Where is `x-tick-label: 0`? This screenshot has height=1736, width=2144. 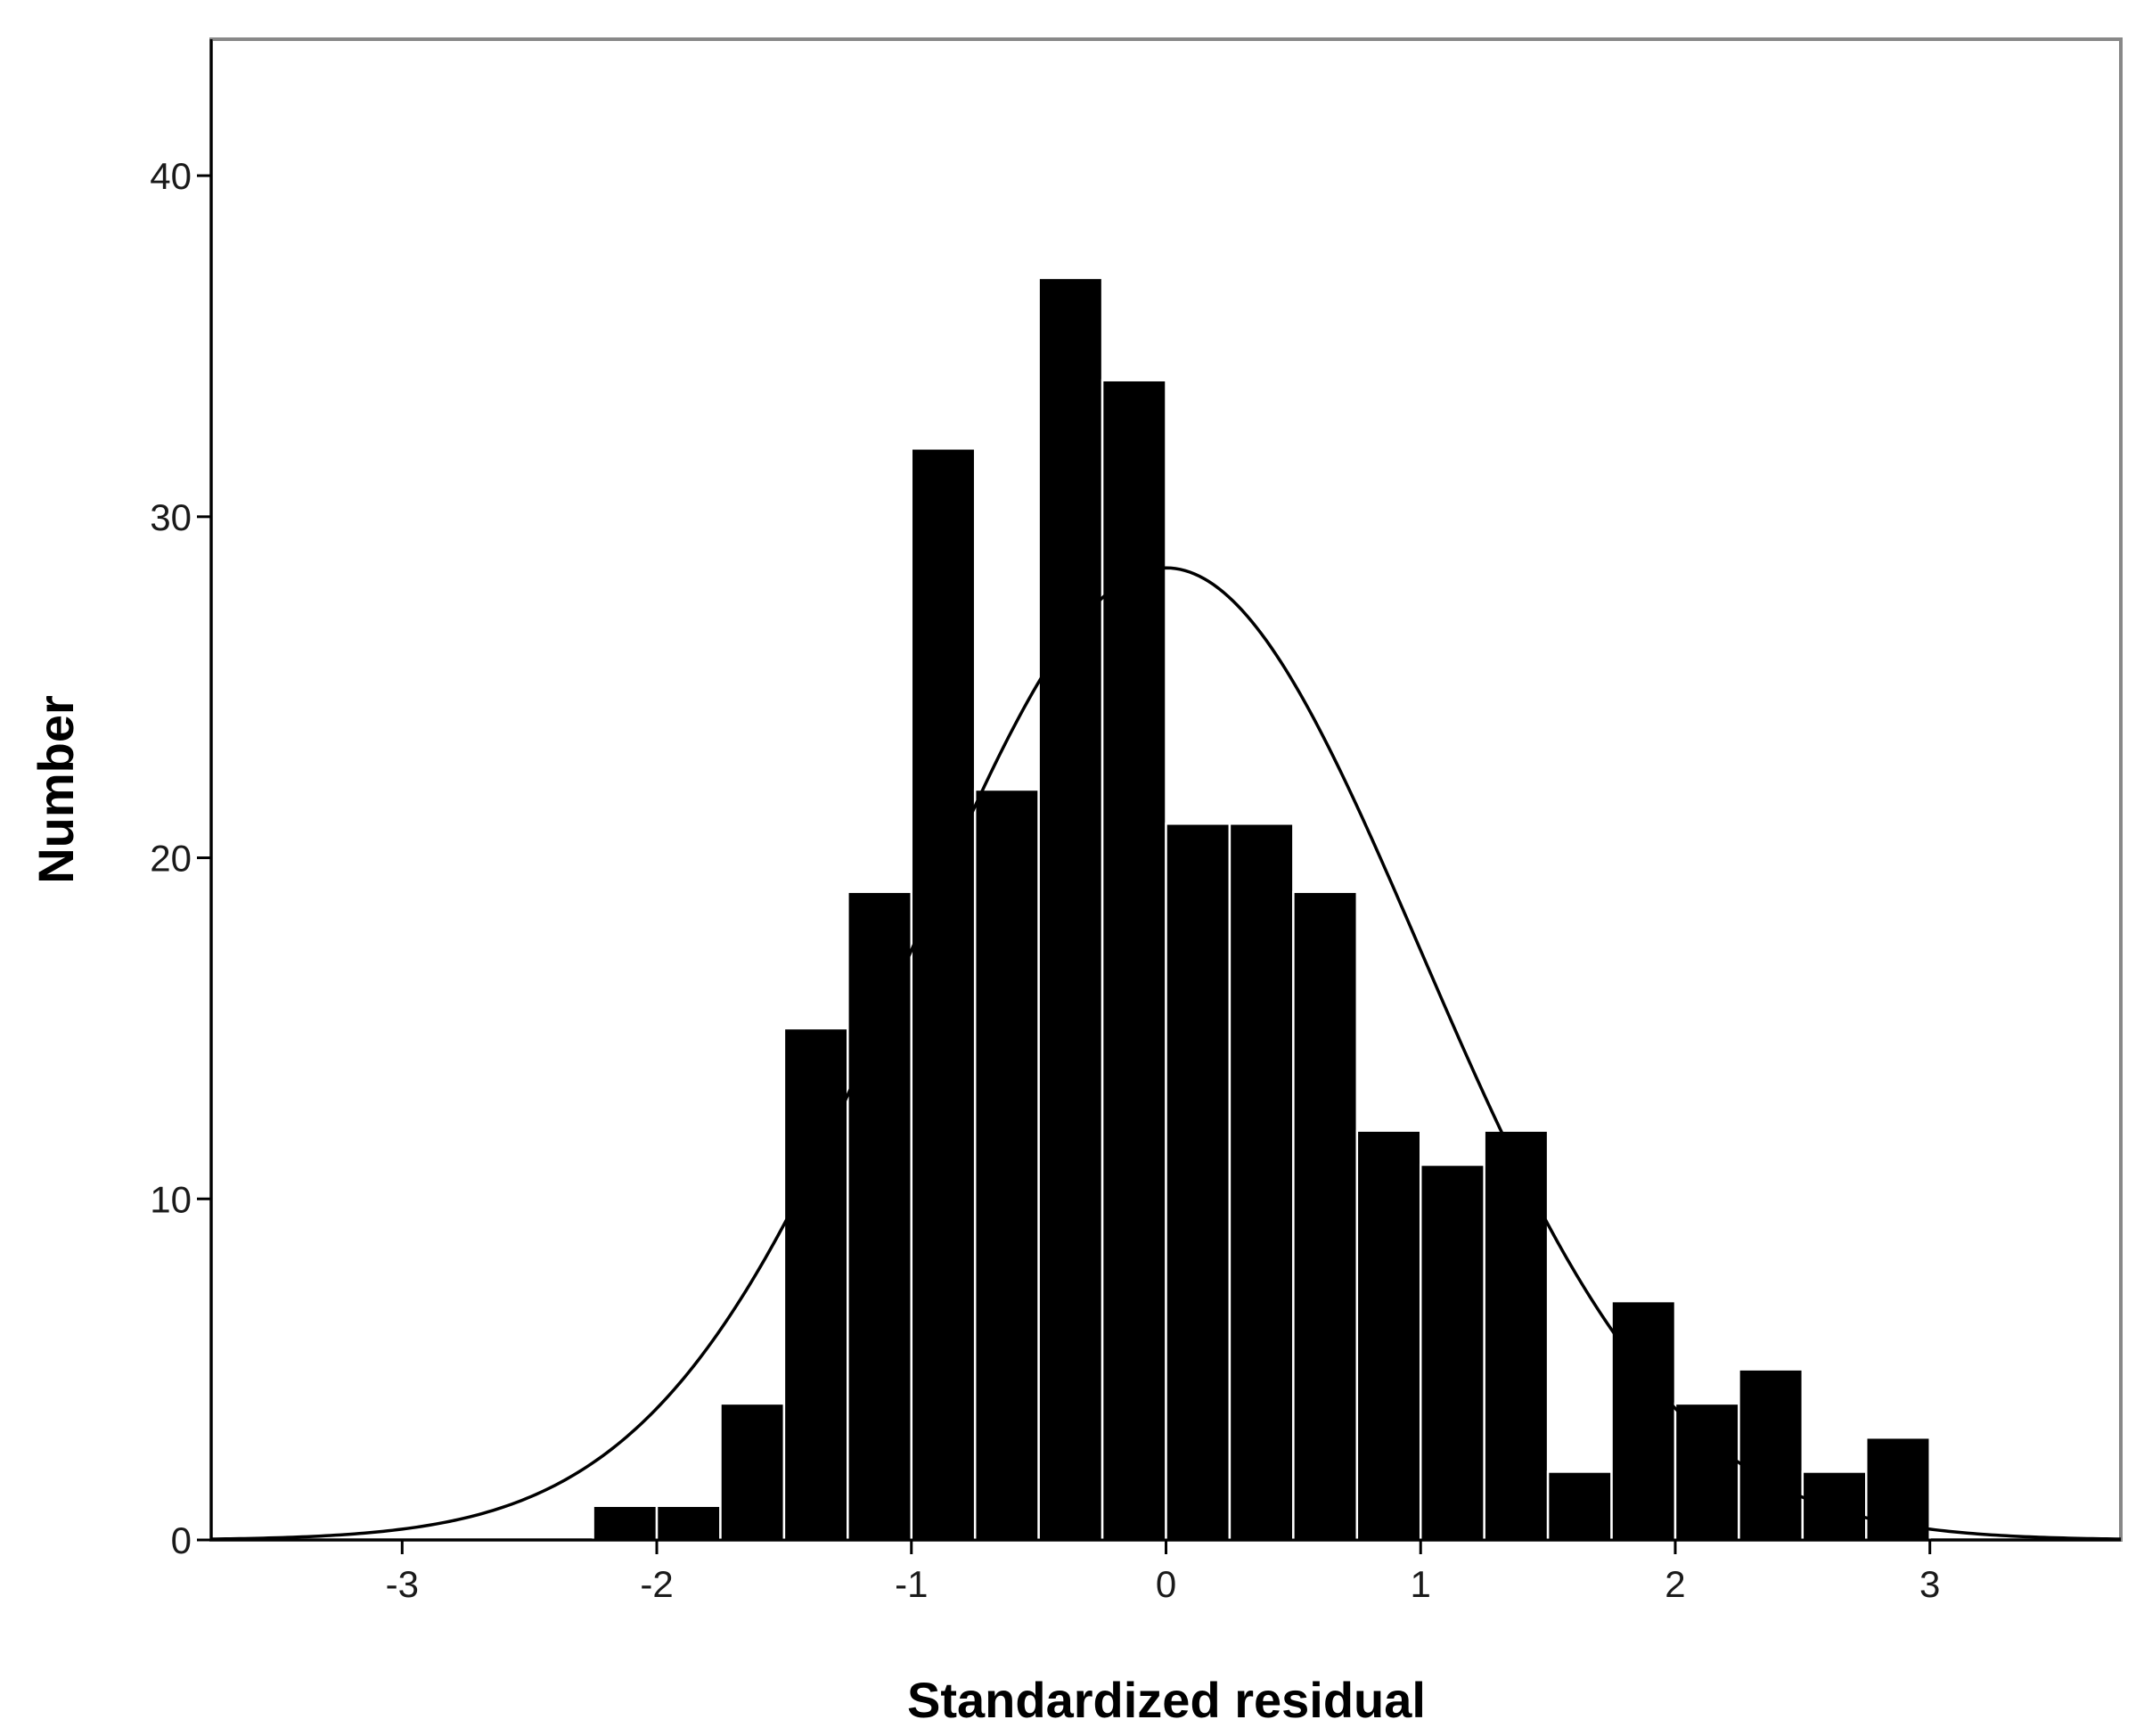 x-tick-label: 0 is located at coordinates (1166, 1584).